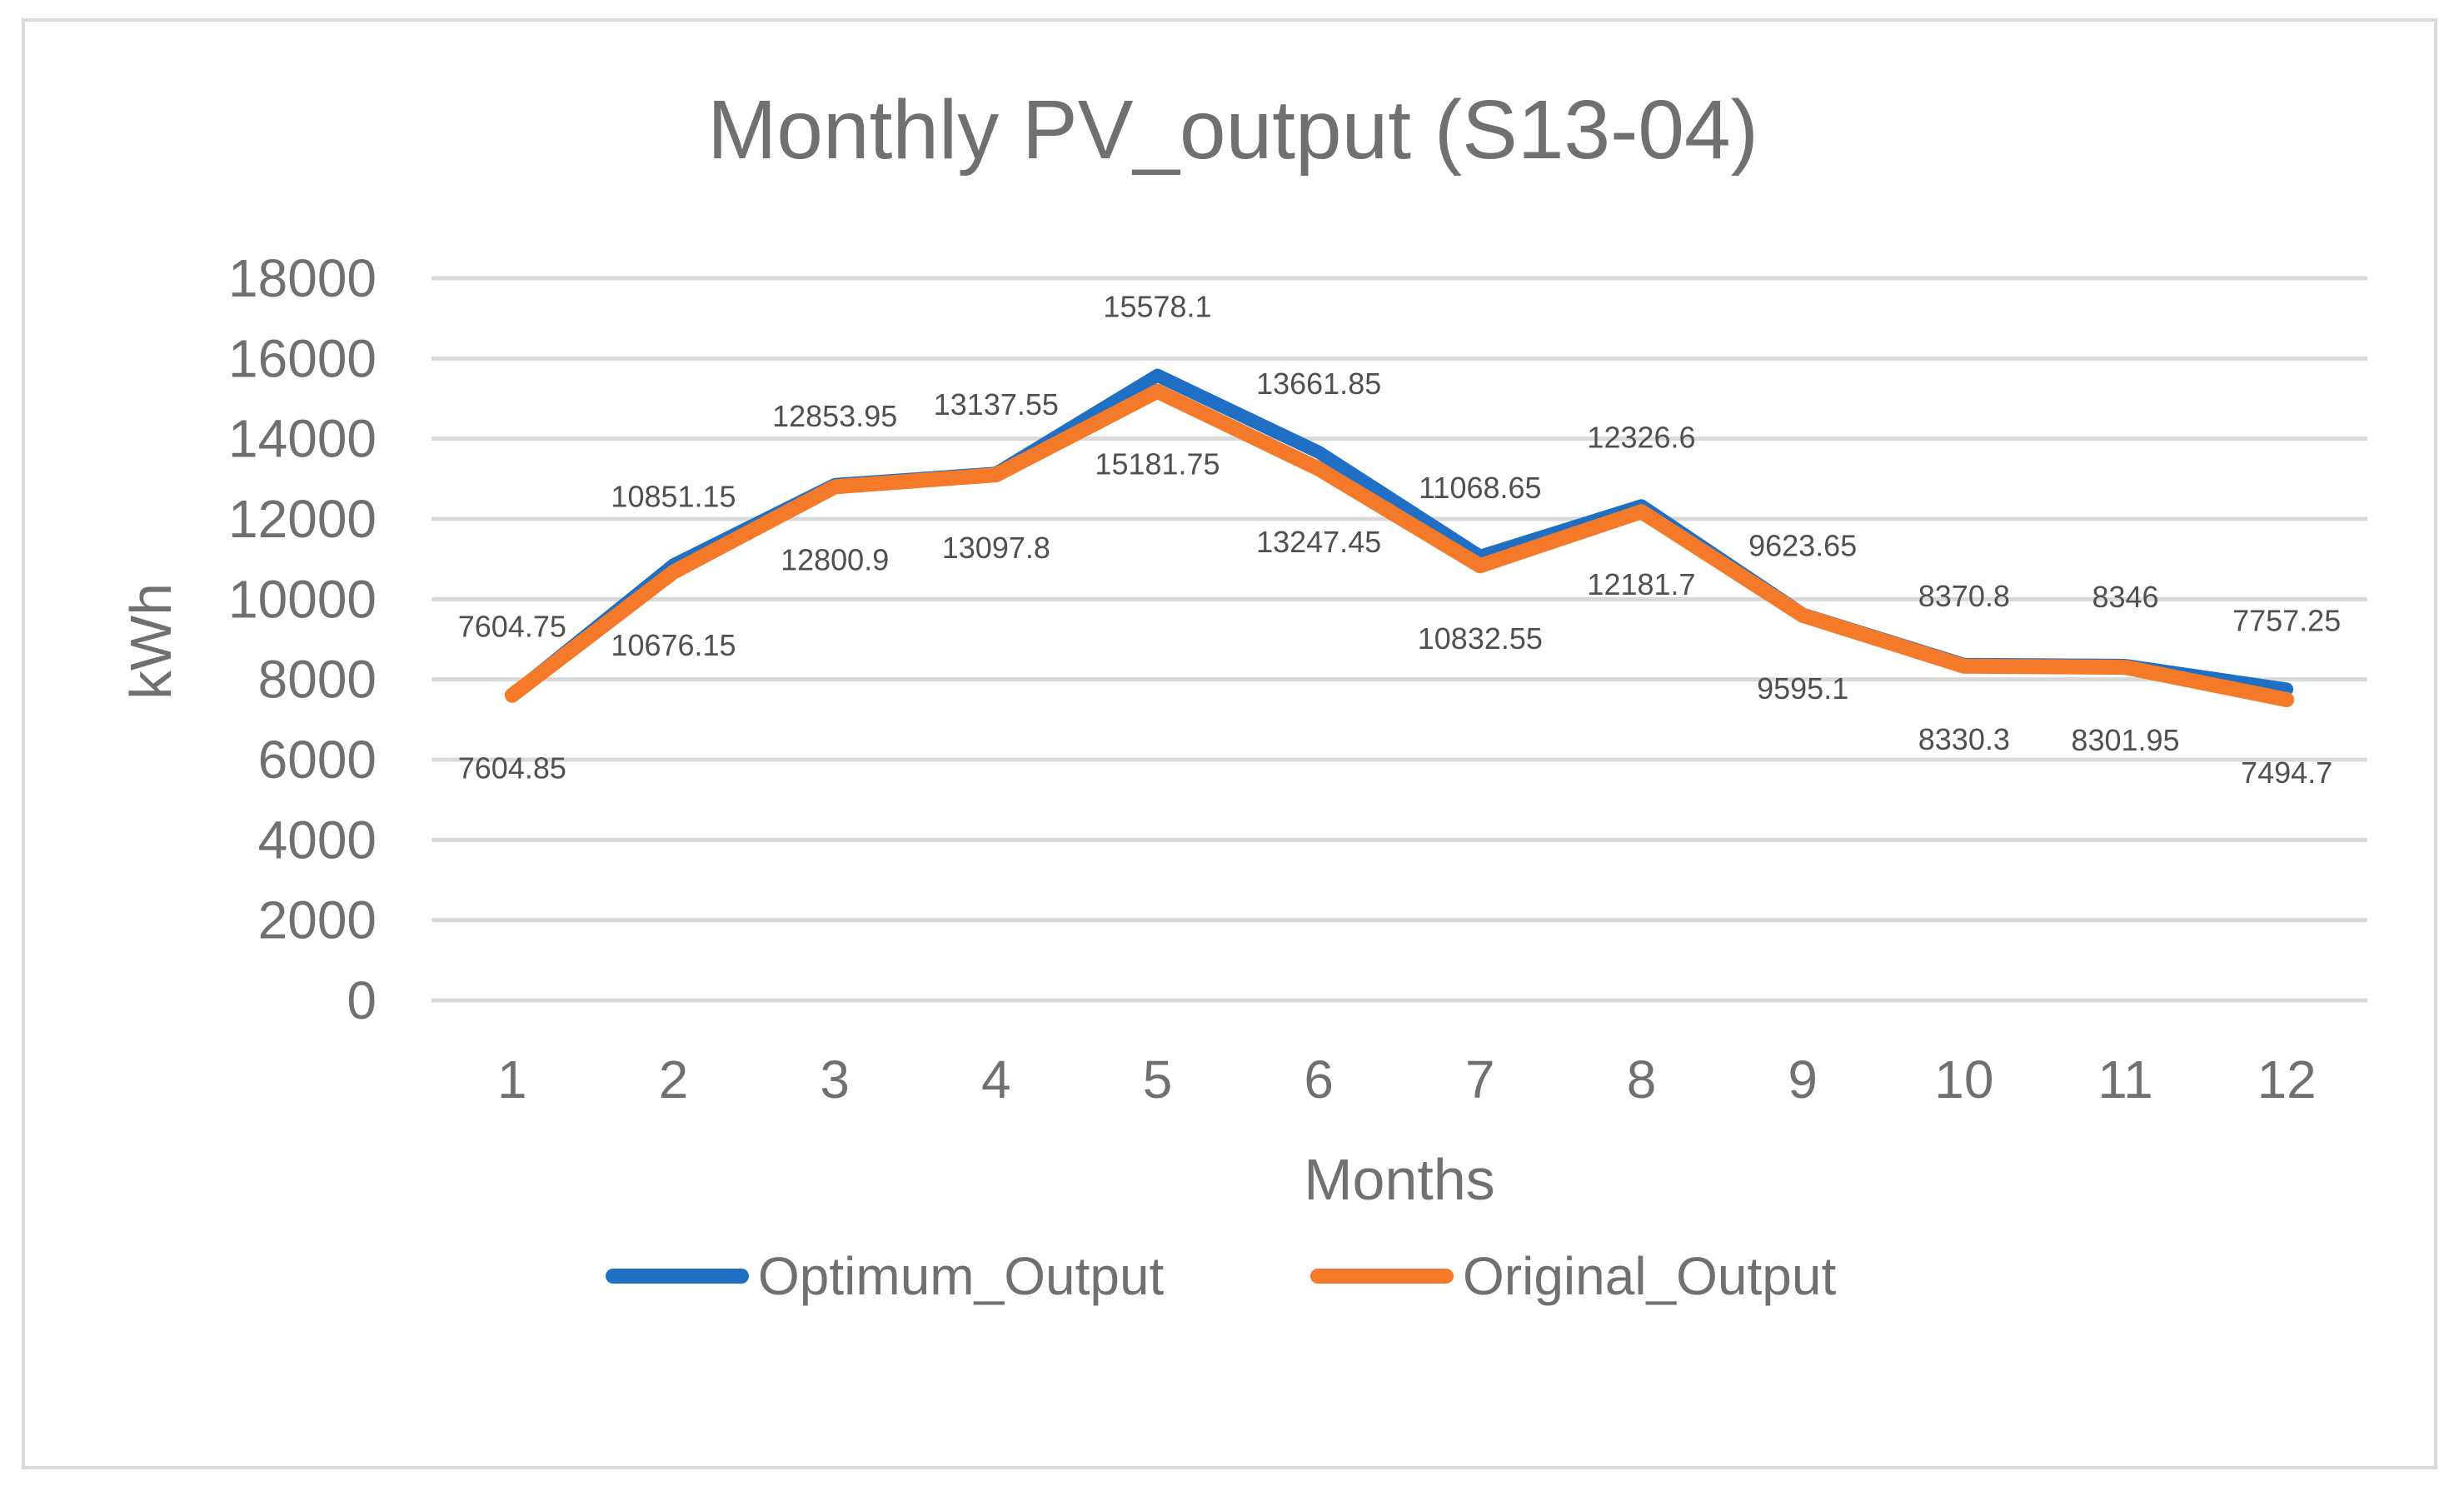  What do you see at coordinates (996, 1080) in the screenshot?
I see `x-tick-label-4: 4` at bounding box center [996, 1080].